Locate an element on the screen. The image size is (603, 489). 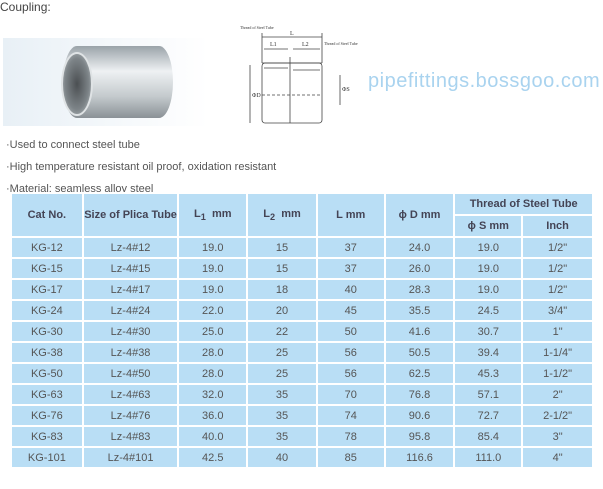
table-cell: 26.0 is located at coordinates (419, 268).